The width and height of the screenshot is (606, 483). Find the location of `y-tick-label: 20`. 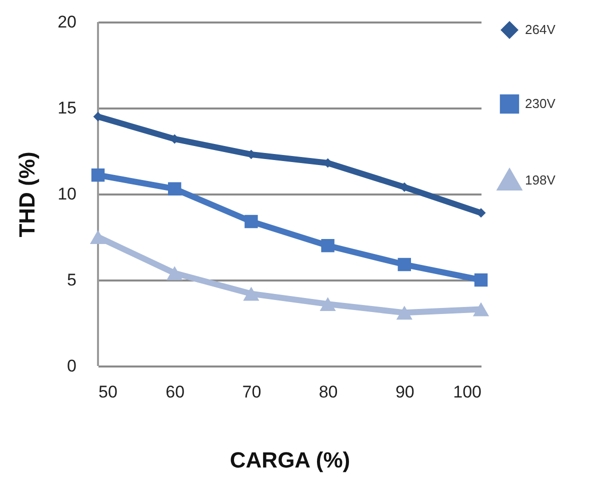

y-tick-label: 20 is located at coordinates (67, 22).